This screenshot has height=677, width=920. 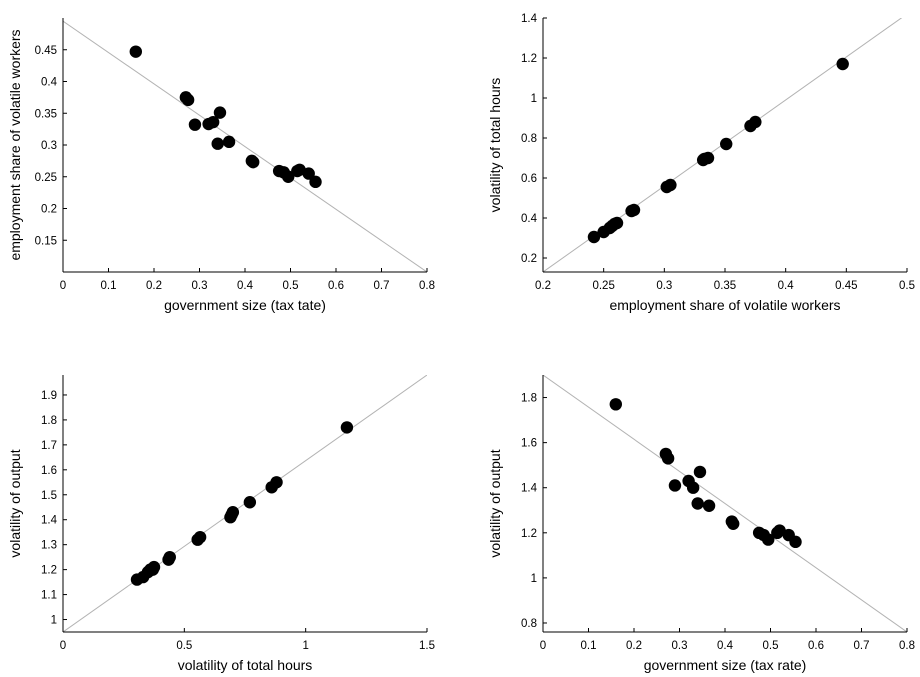 I want to click on fit-line, so click(x=245, y=146).